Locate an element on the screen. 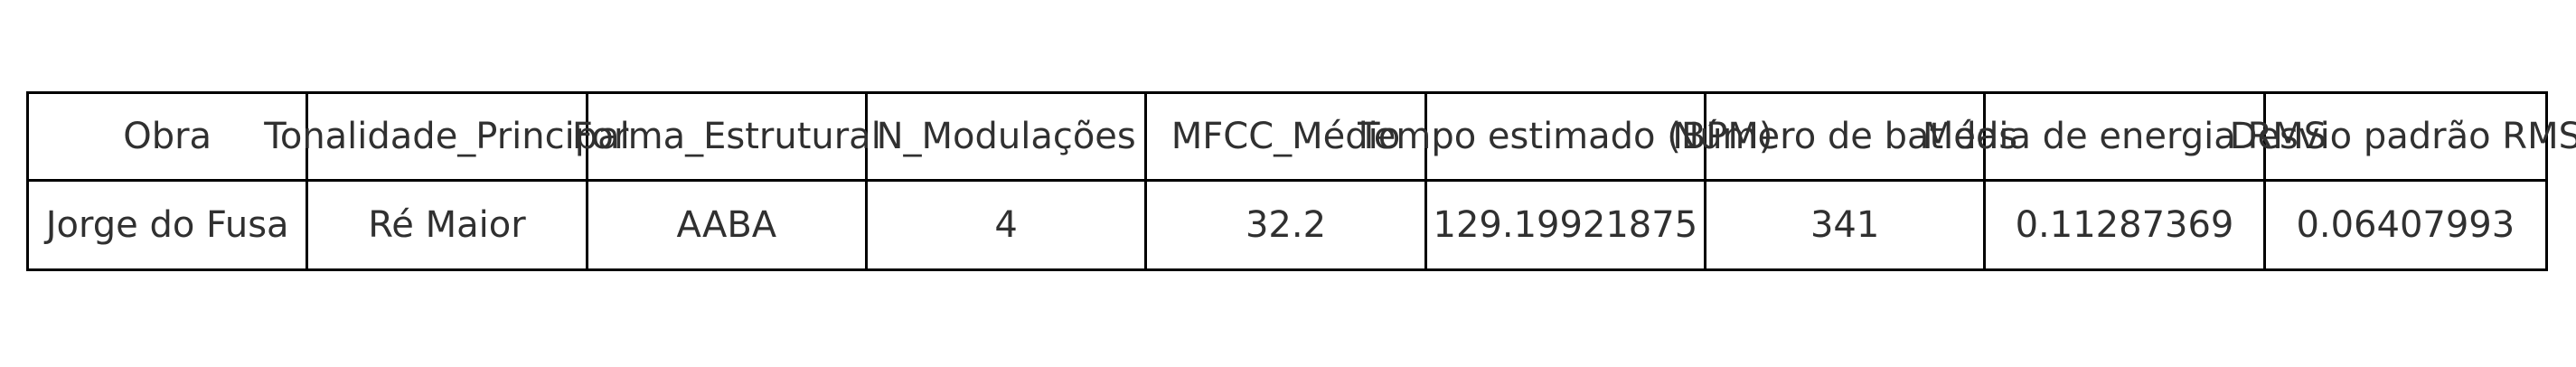 The image size is (2576, 367). column-header-batidas: Número de batidas is located at coordinates (1844, 138).